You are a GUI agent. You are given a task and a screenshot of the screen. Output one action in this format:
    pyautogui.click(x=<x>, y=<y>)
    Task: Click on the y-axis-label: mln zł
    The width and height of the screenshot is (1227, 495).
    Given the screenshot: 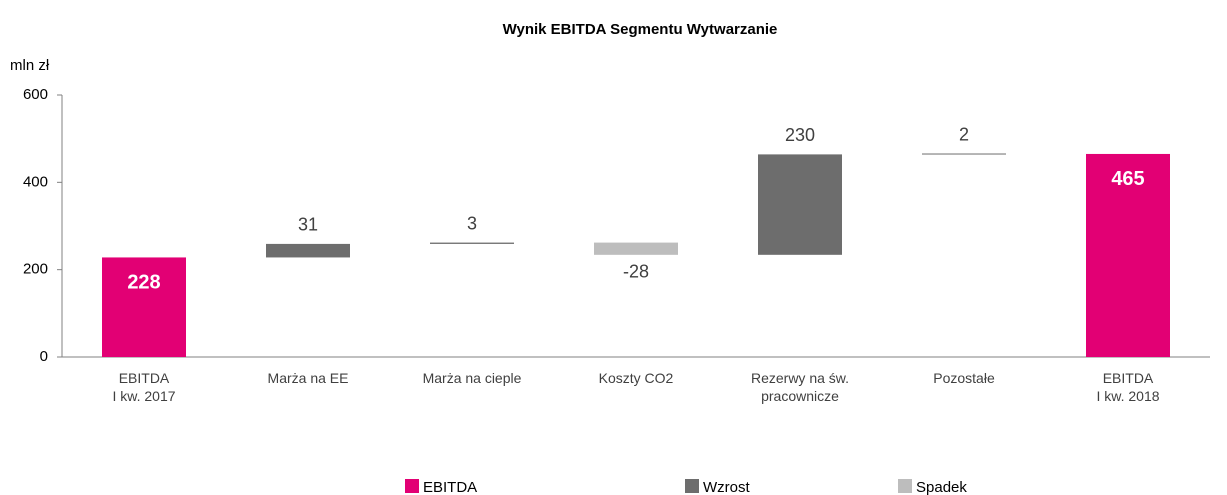 What is the action you would take?
    pyautogui.click(x=30, y=65)
    